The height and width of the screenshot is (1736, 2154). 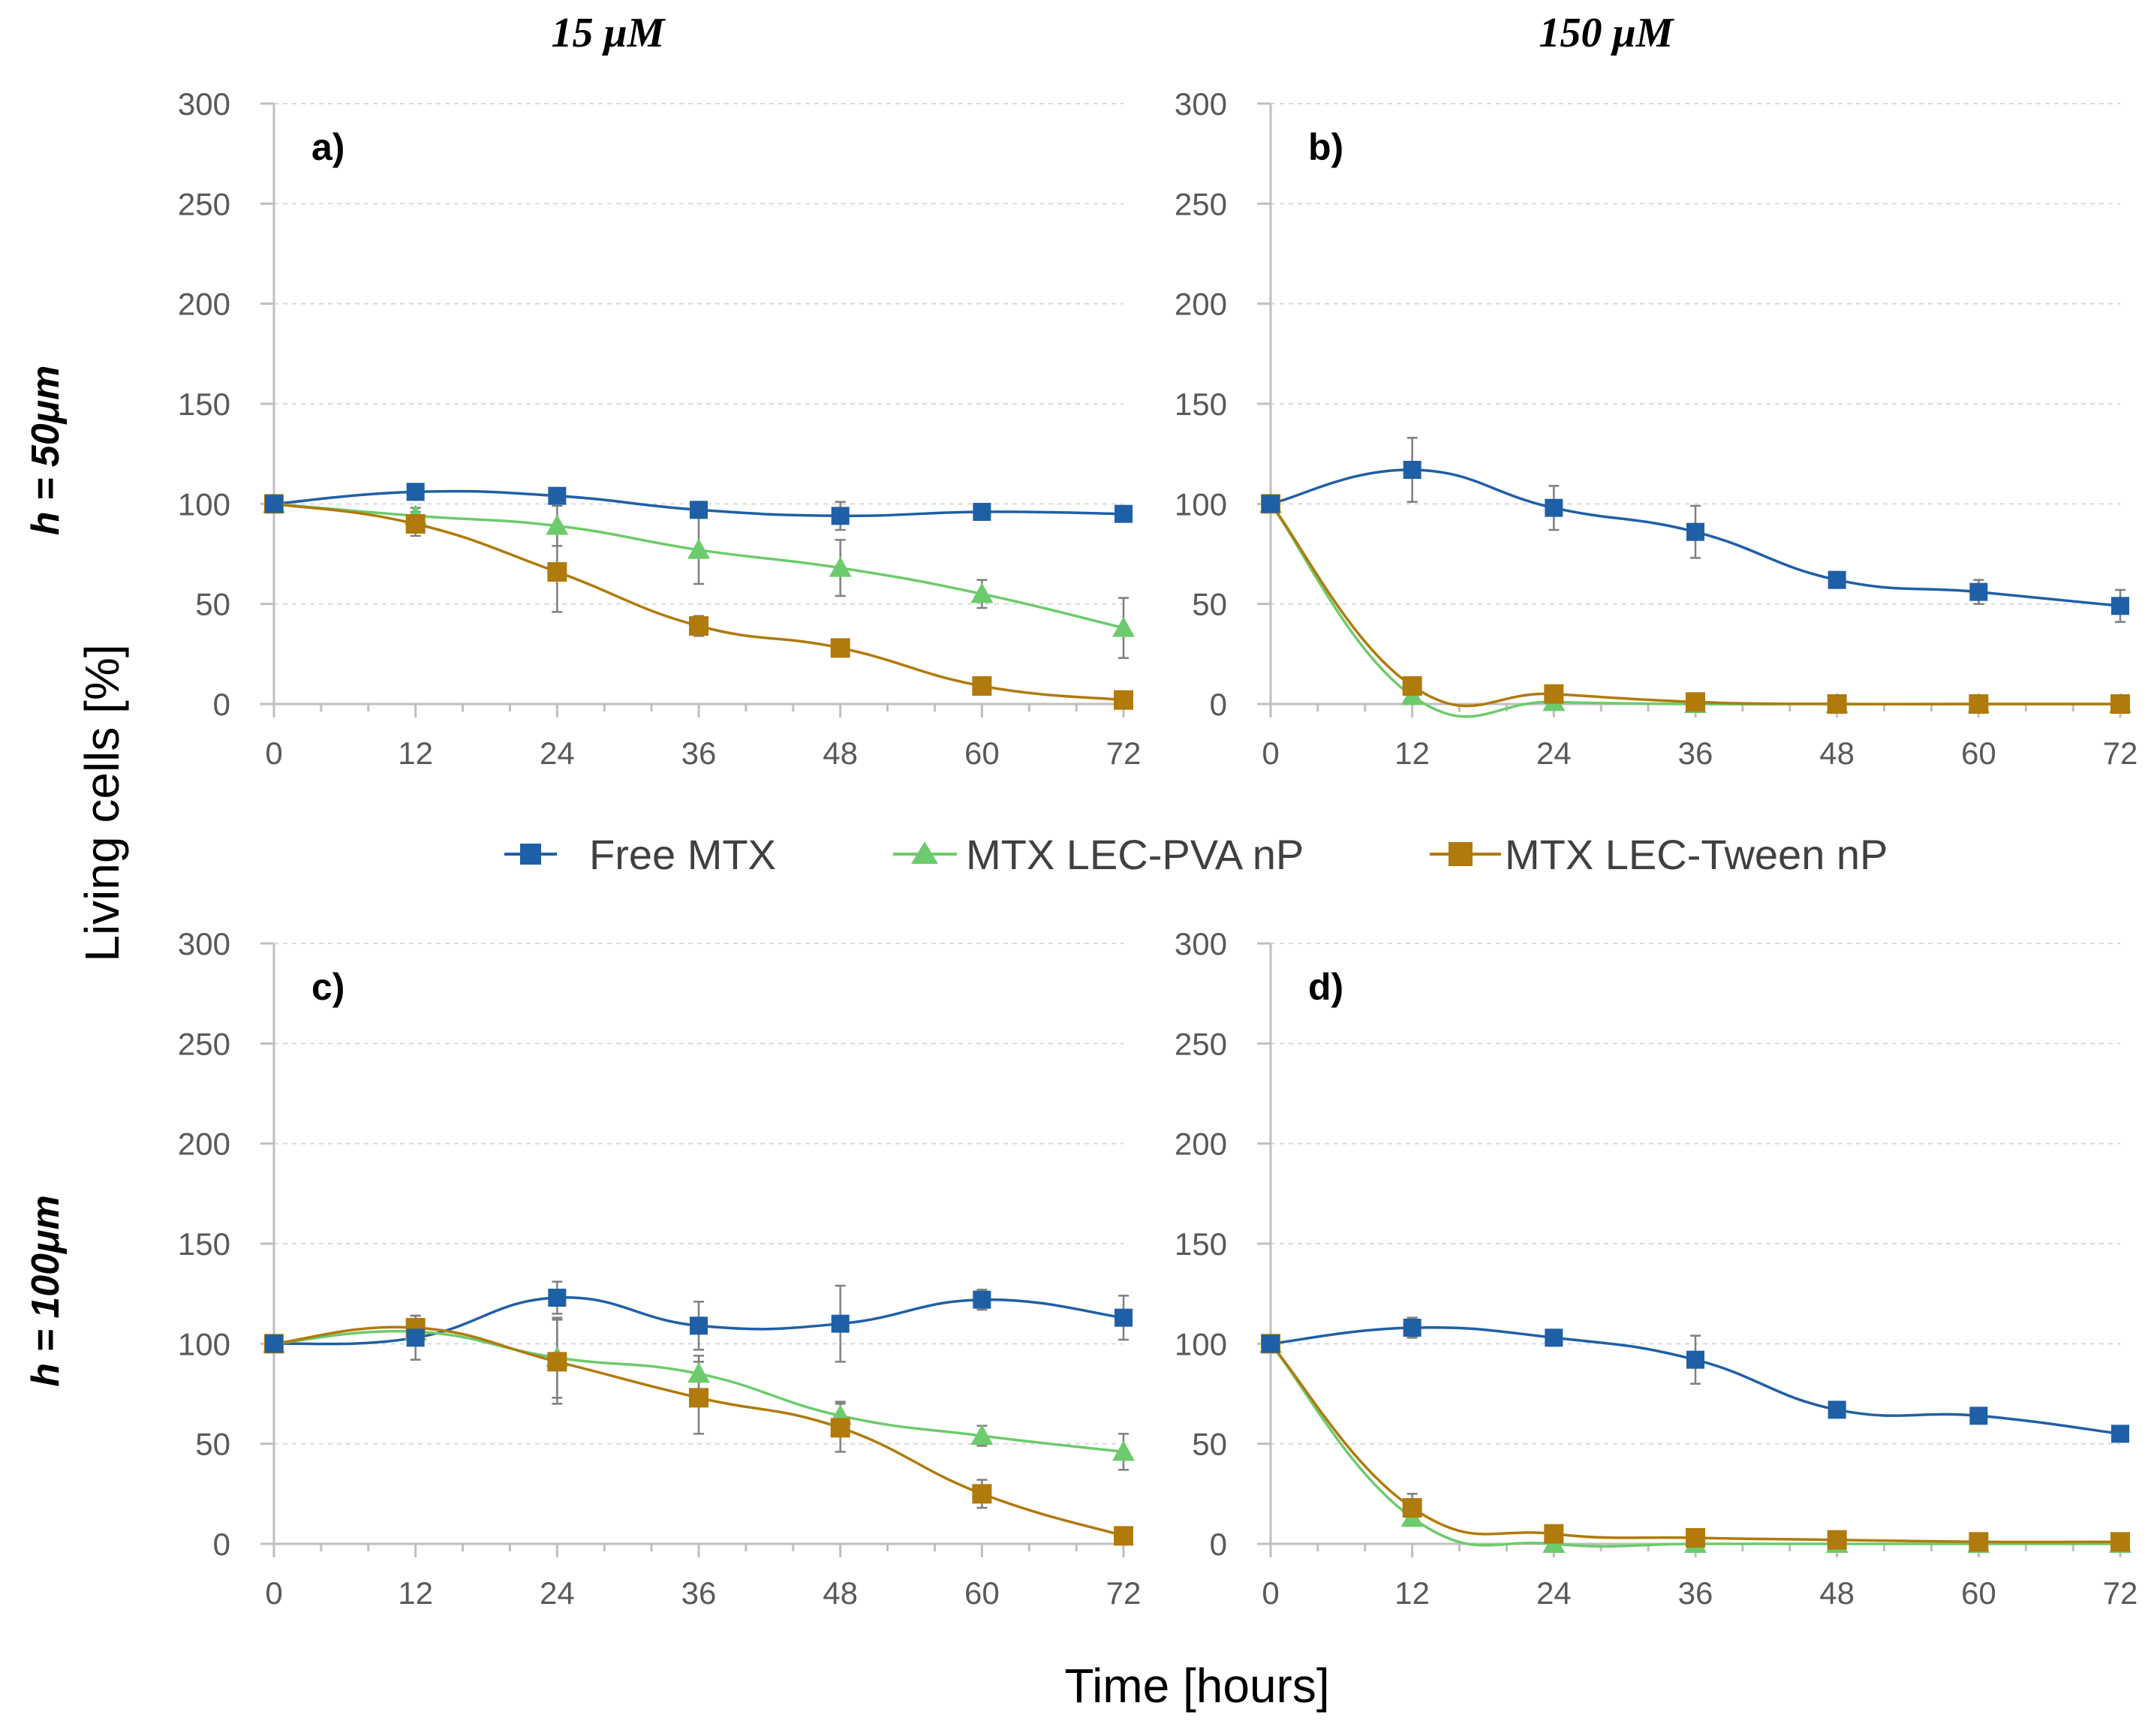 What do you see at coordinates (1696, 854) in the screenshot?
I see `legend-label-lec-tween: MTX LEC-Tween nP` at bounding box center [1696, 854].